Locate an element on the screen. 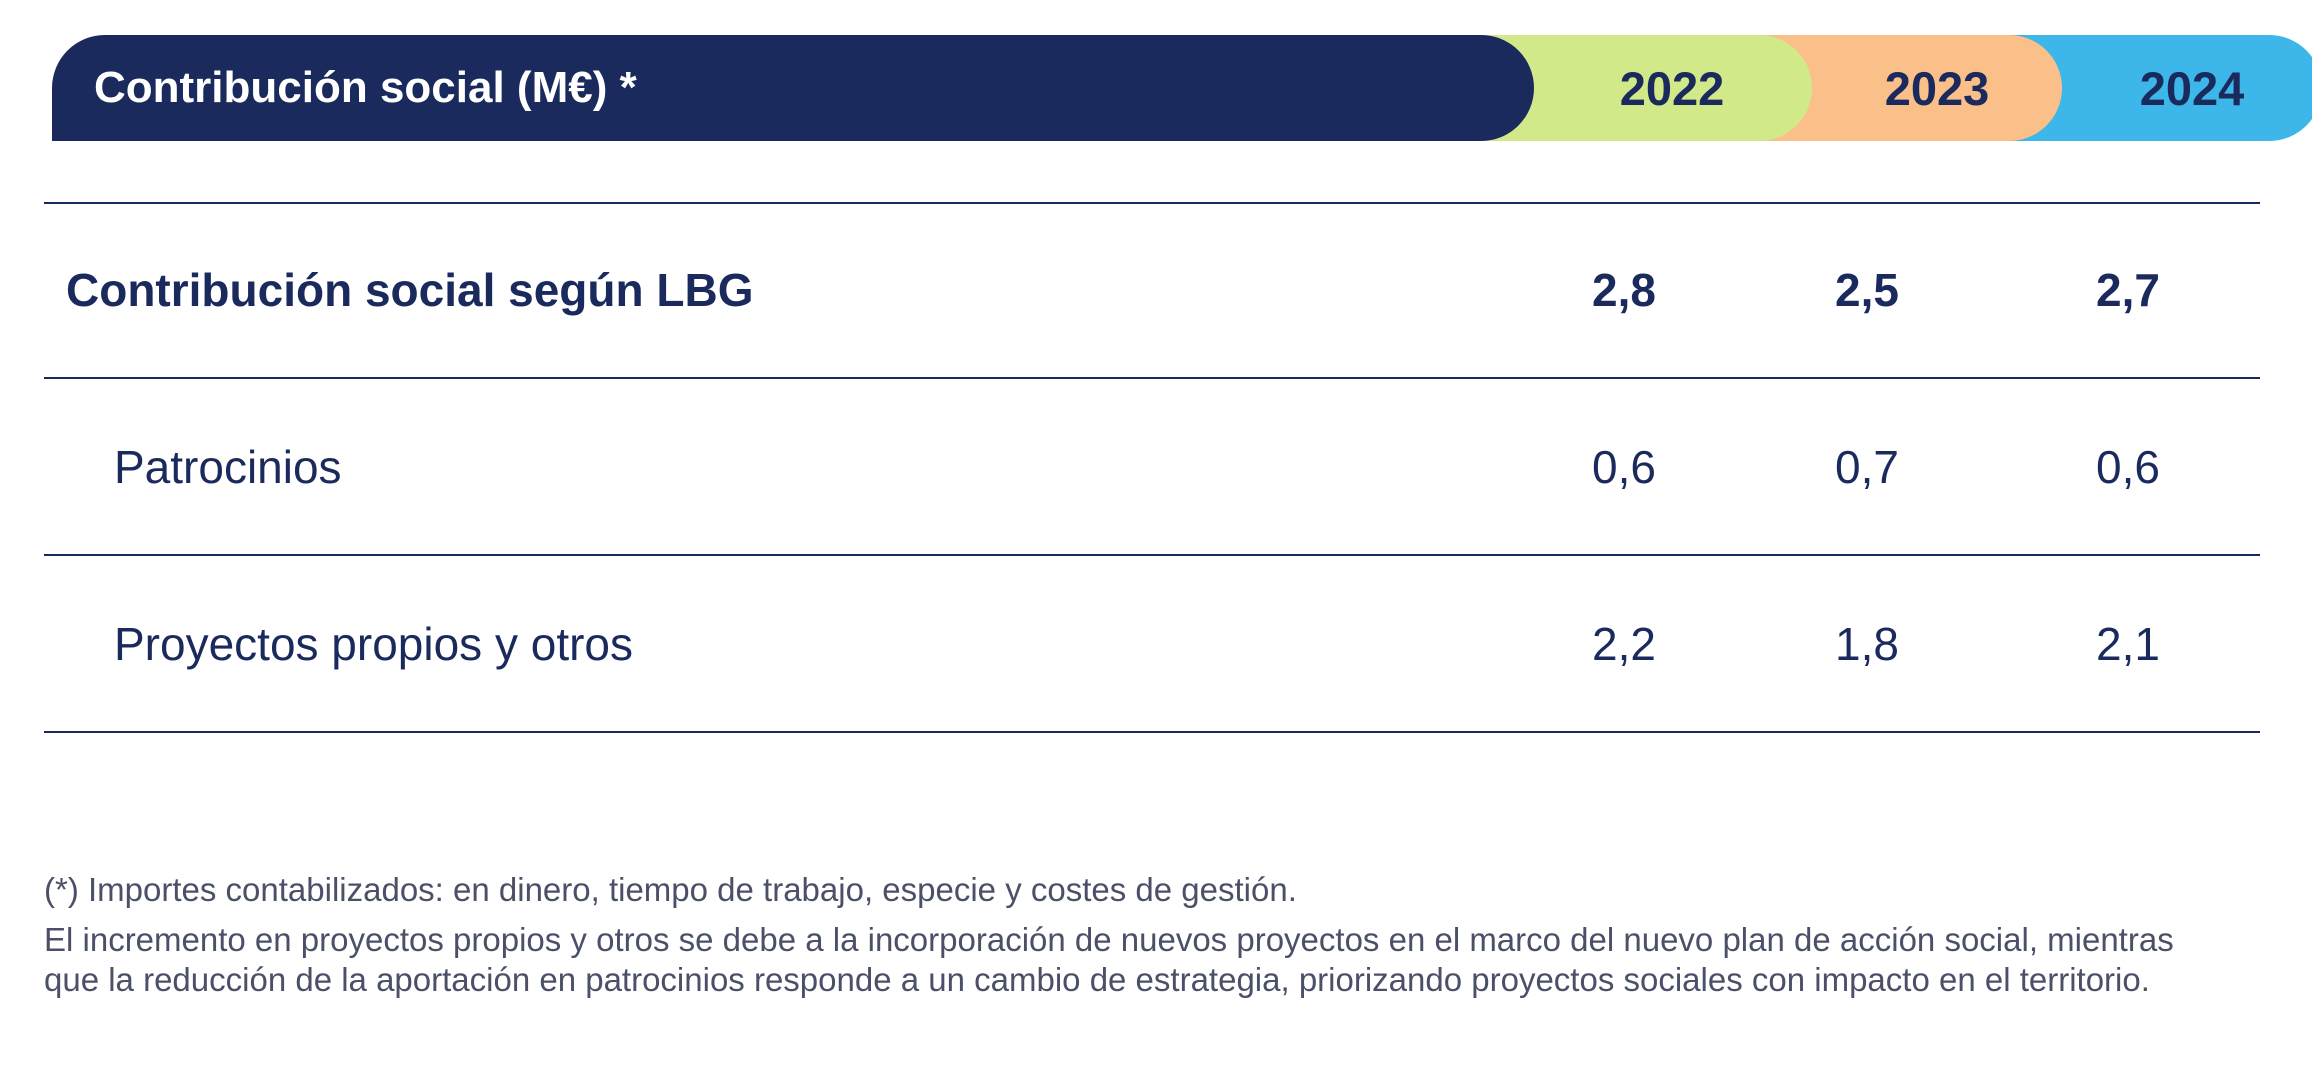  cell-2023: 1,8 is located at coordinates (1867, 643).